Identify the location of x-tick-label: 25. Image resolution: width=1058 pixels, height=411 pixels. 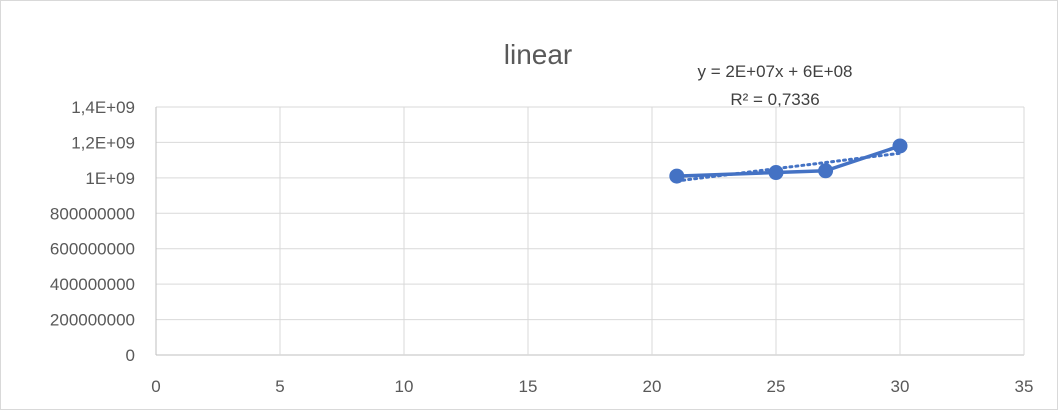
(776, 386).